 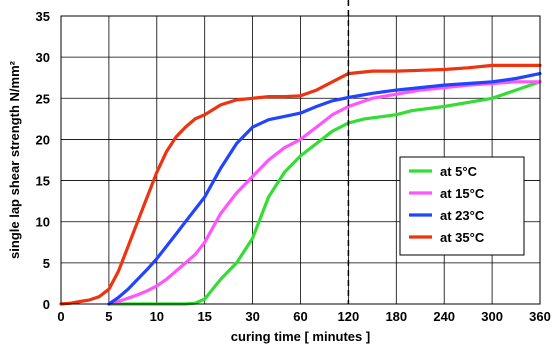 I want to click on y-tick-labels: 0 5 10 15 20 25 30 35, so click(x=43, y=160).